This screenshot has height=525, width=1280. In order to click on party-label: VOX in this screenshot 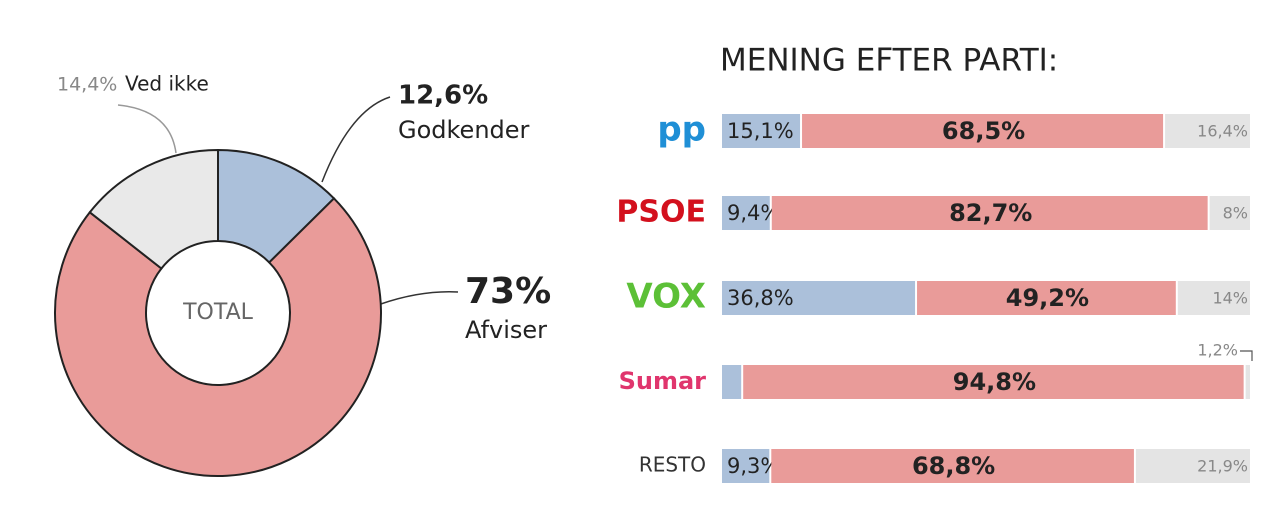, I will do `click(666, 297)`.